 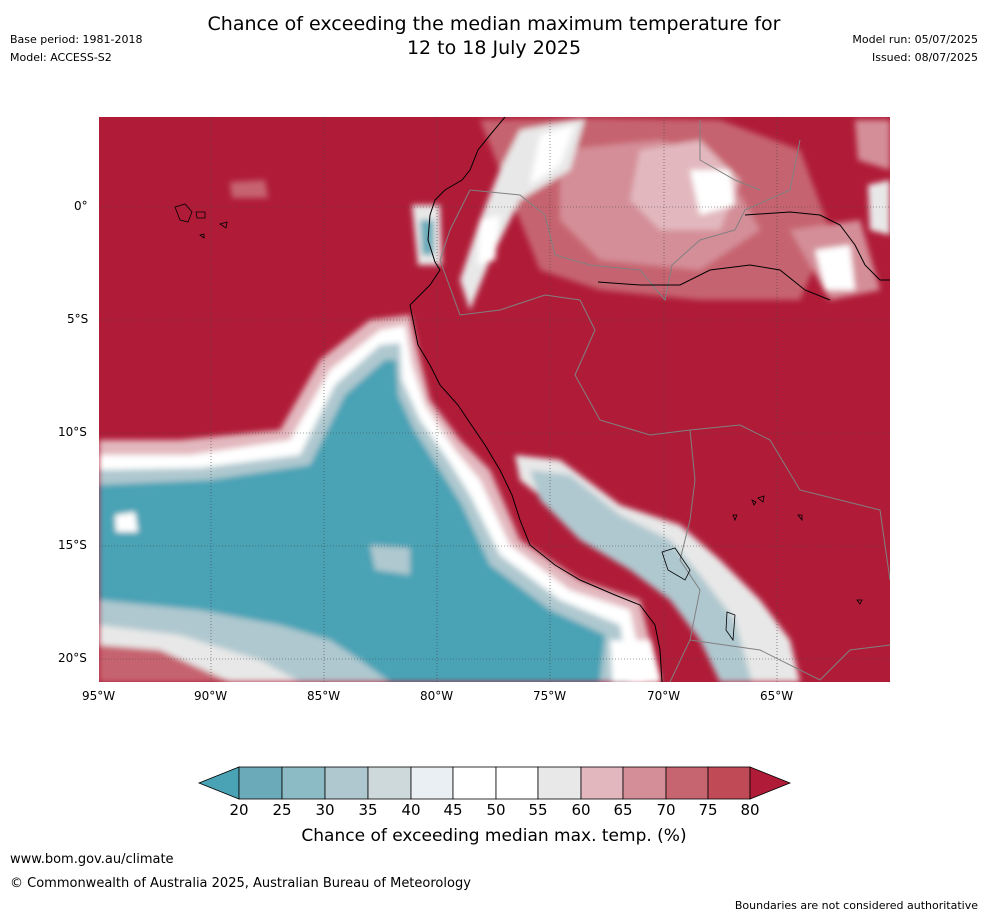 I want to click on meta-right: Model run: 05/07/2025 Issued: 08/07/2025, so click(x=915, y=49).